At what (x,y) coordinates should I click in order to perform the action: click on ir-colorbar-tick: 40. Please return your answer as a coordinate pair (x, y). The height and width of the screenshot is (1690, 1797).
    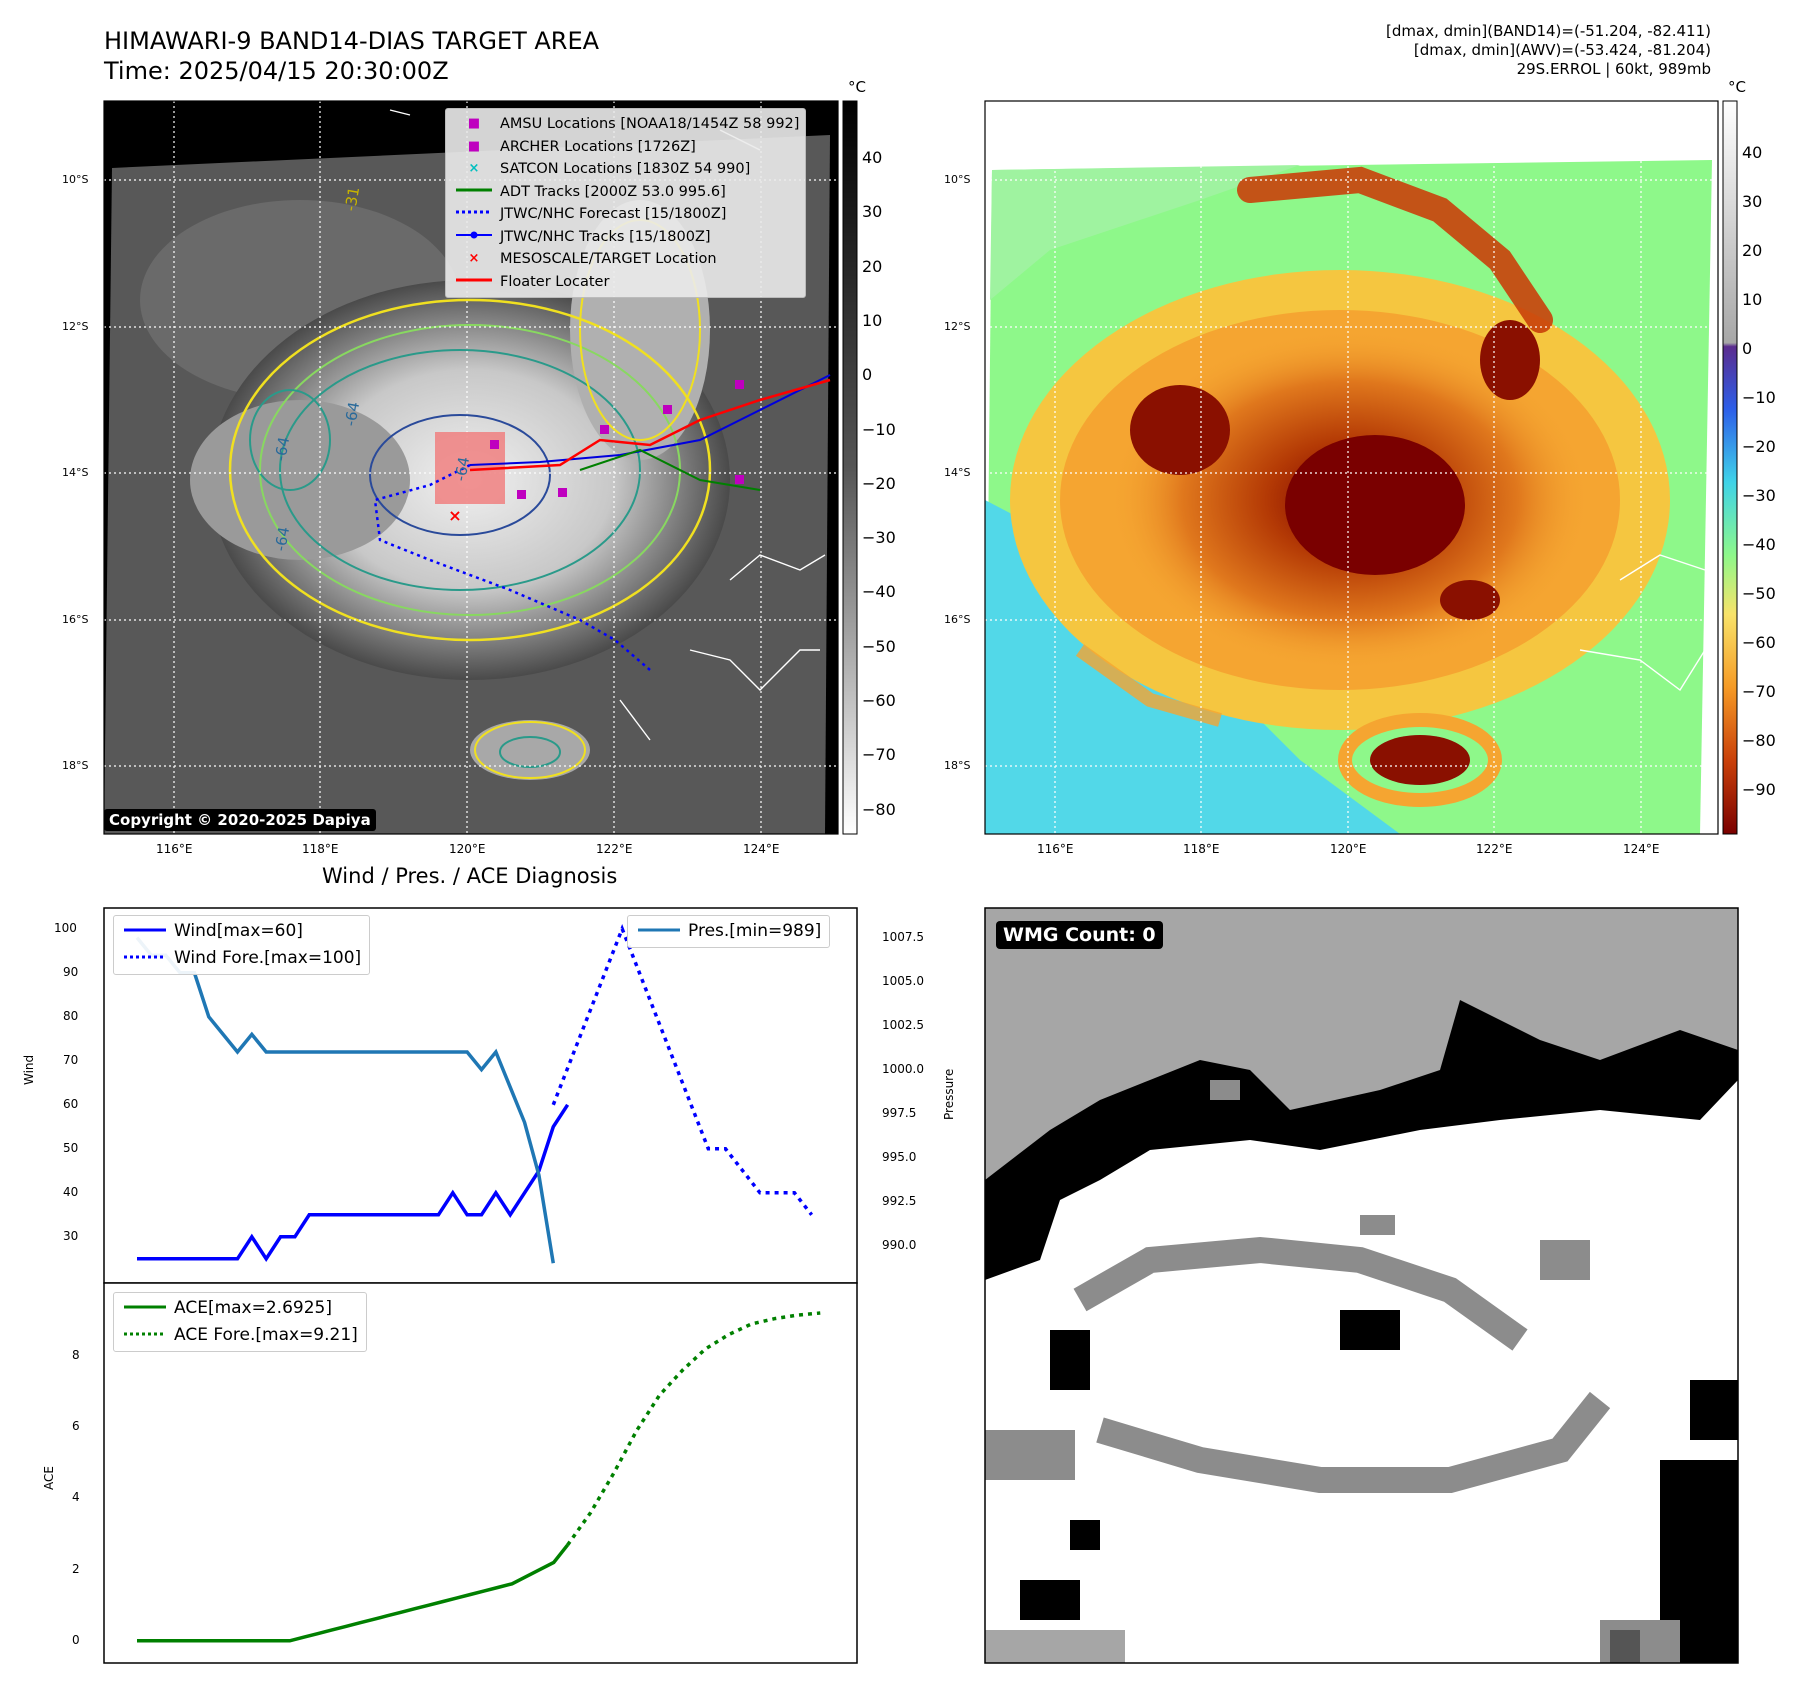
    Looking at the image, I should click on (872, 157).